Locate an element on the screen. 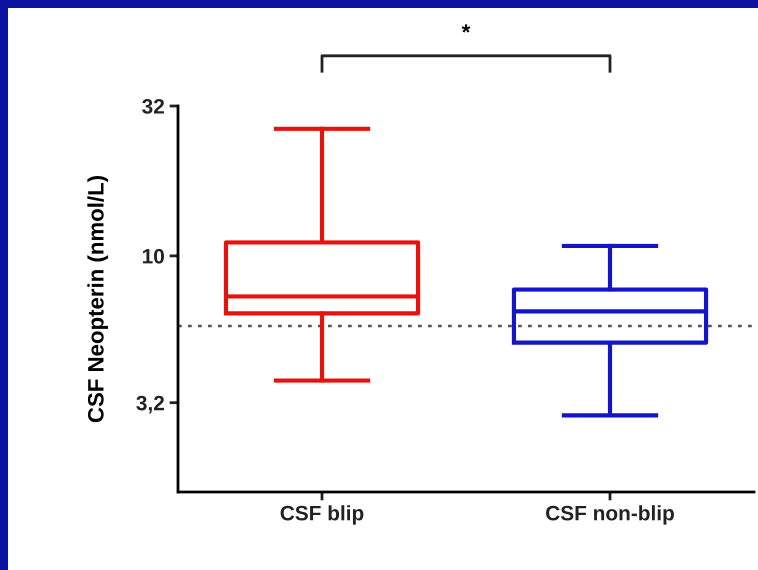 This screenshot has width=758, height=570. y-tick-label: 10 is located at coordinates (153, 256).